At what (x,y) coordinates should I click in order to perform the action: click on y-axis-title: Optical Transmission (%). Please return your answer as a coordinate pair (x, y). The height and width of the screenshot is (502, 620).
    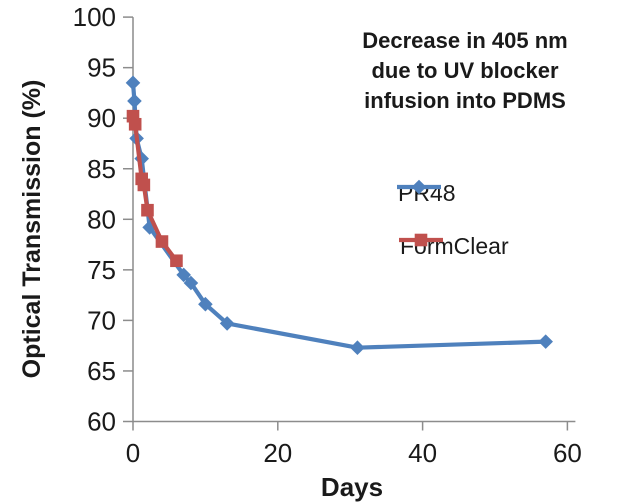
    Looking at the image, I should click on (32, 229).